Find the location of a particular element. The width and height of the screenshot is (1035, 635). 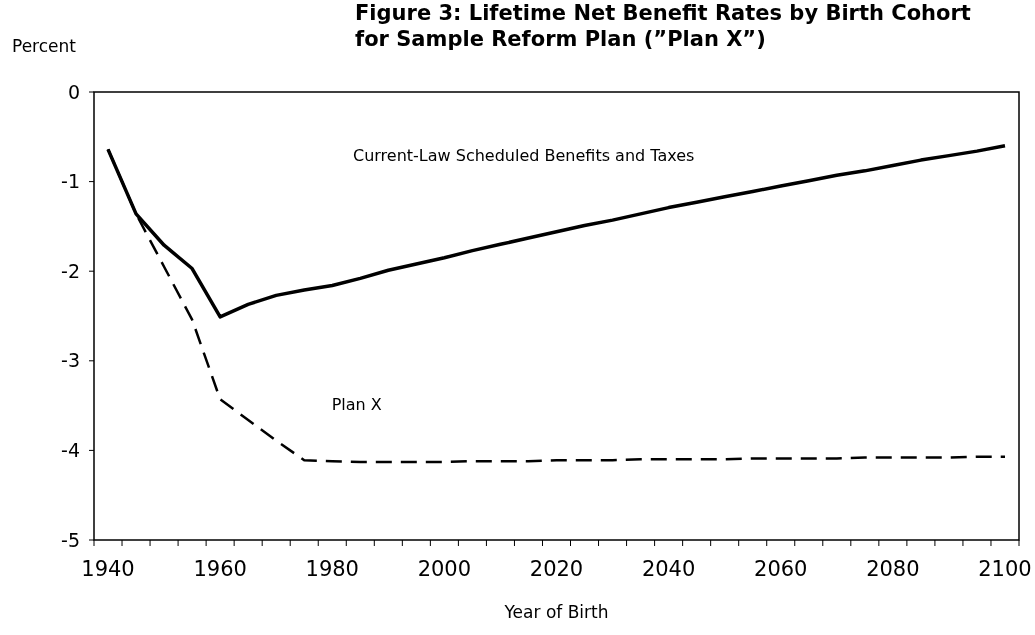

x-axis-title: Year of Birth is located at coordinates (556, 612).